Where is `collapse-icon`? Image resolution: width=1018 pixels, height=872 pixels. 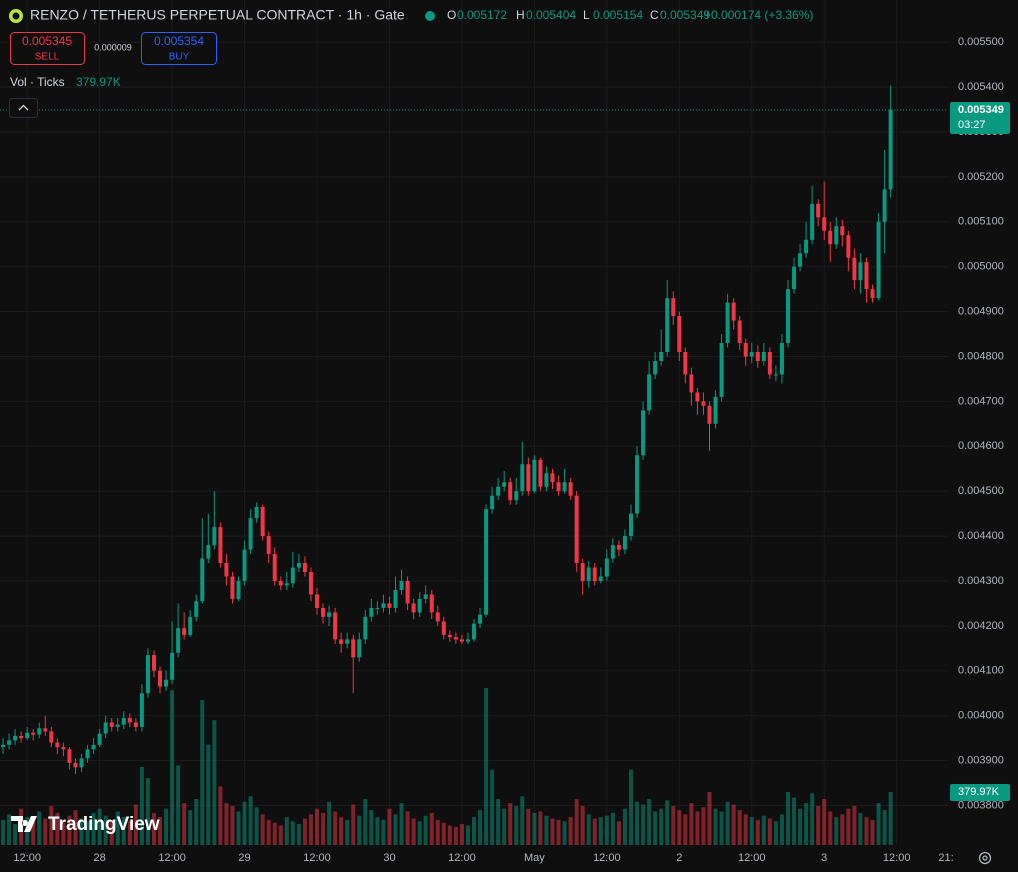
collapse-icon is located at coordinates (23, 107).